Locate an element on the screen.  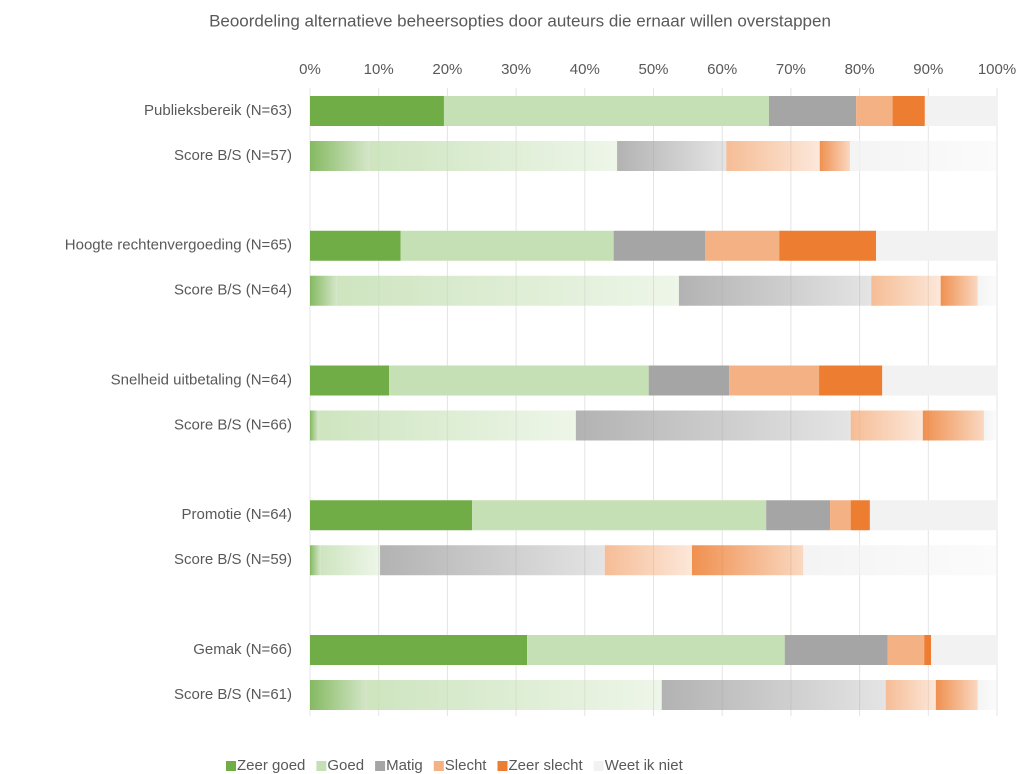
x-tick-label: 40% is located at coordinates (585, 69).